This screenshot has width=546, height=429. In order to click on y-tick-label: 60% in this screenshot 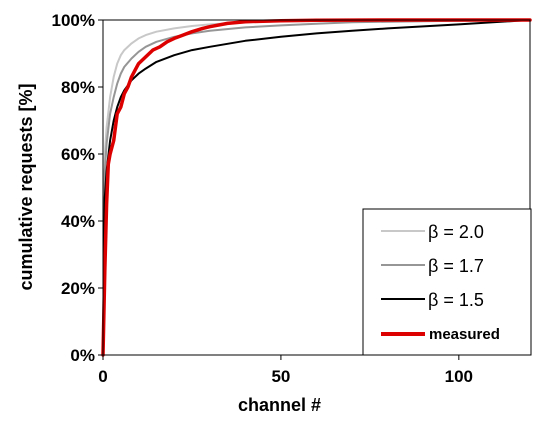, I will do `click(78, 154)`.